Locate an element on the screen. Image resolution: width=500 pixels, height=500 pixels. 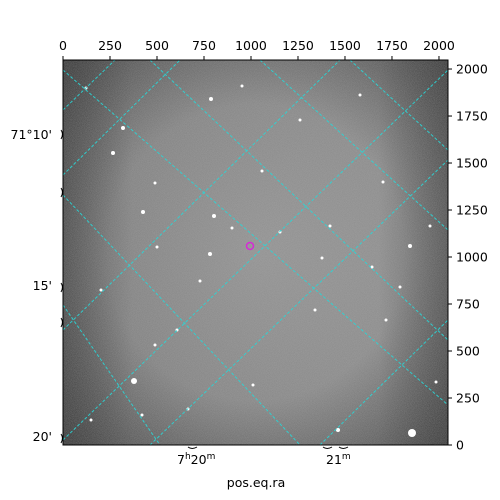
ra-label-2: 21m is located at coordinates (338, 459).